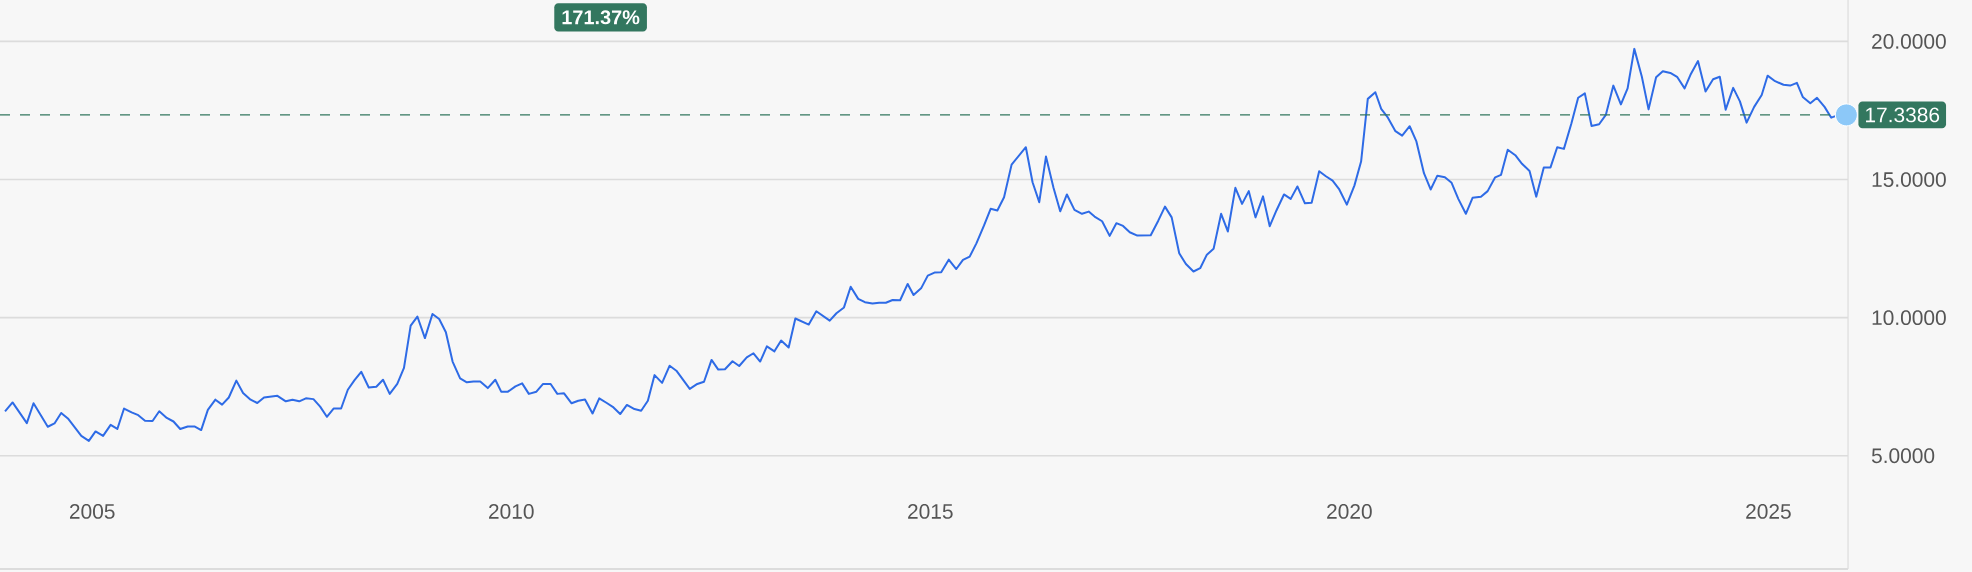 Image resolution: width=1972 pixels, height=572 pixels. Describe the element at coordinates (1349, 511) in the screenshot. I see `x-tick-label: 2020` at that location.